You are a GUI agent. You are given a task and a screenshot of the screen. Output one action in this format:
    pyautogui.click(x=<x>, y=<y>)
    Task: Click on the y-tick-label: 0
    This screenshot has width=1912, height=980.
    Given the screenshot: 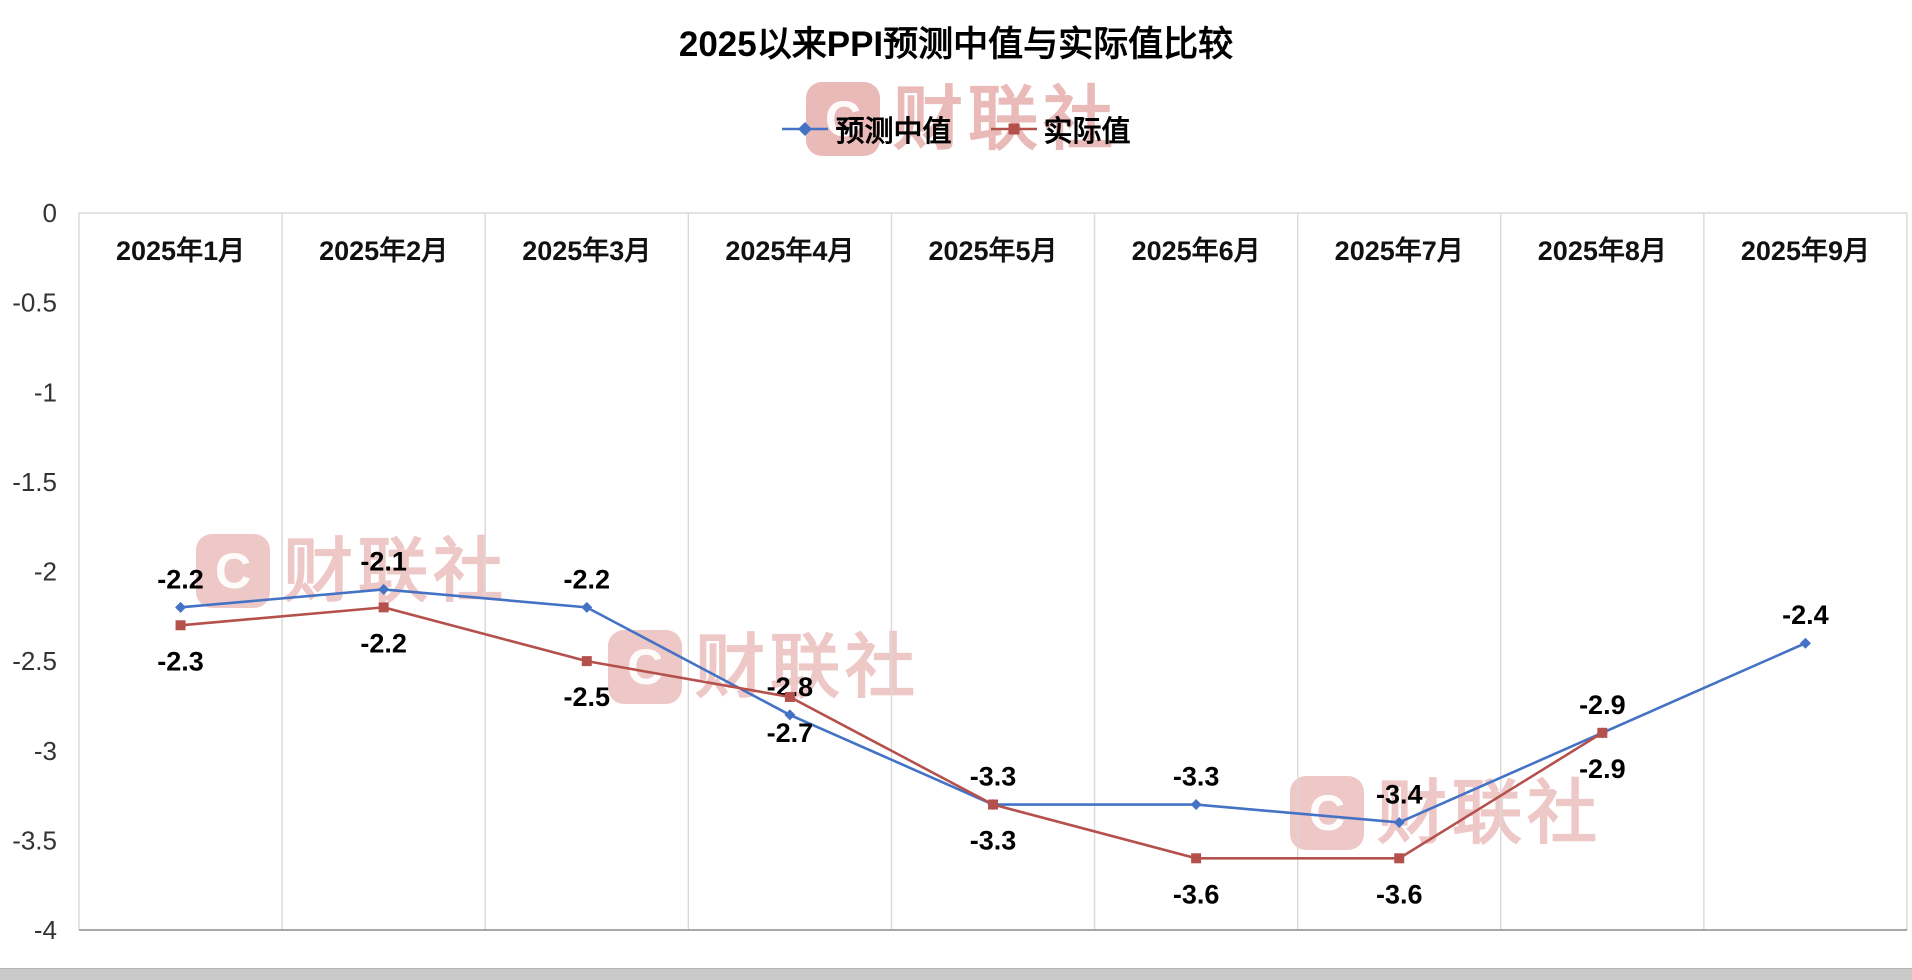 What is the action you would take?
    pyautogui.click(x=50, y=213)
    